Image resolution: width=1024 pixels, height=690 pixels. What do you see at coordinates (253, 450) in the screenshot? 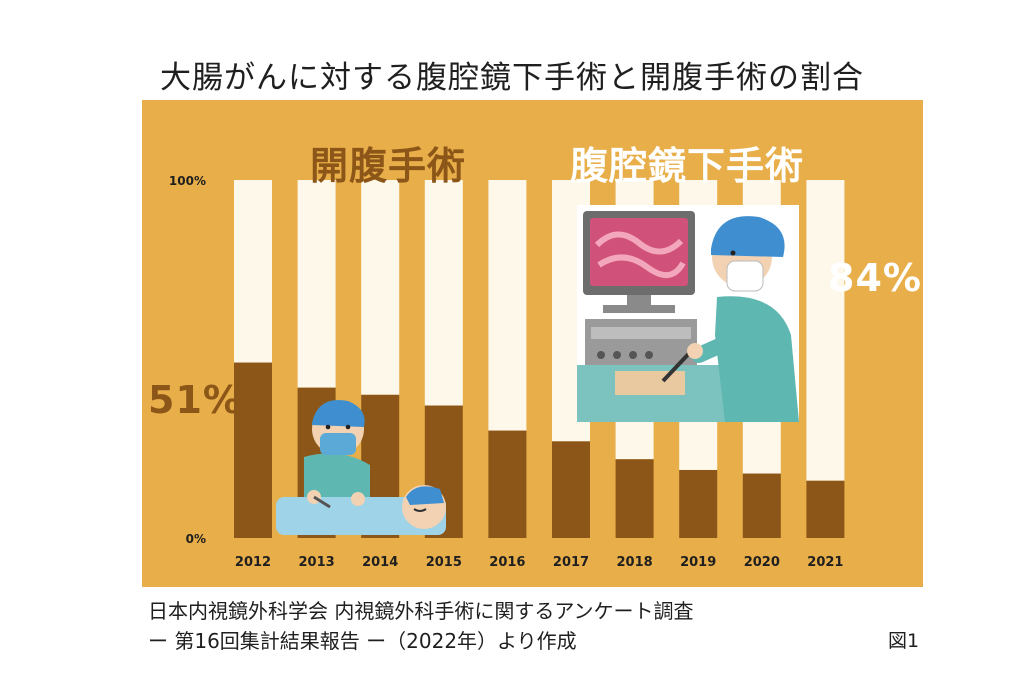
I see `bar-open-2012` at bounding box center [253, 450].